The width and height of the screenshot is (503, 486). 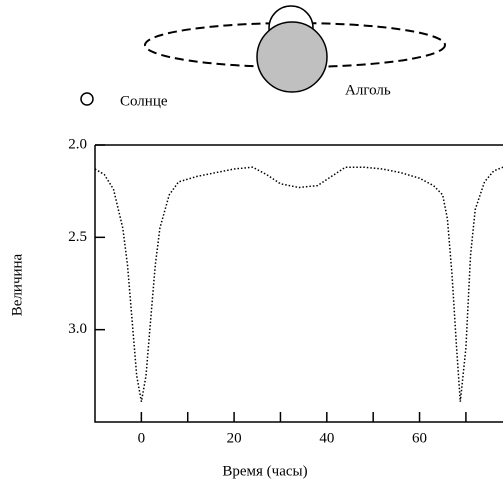 I want to click on x-tick-label: 0, so click(x=142, y=438).